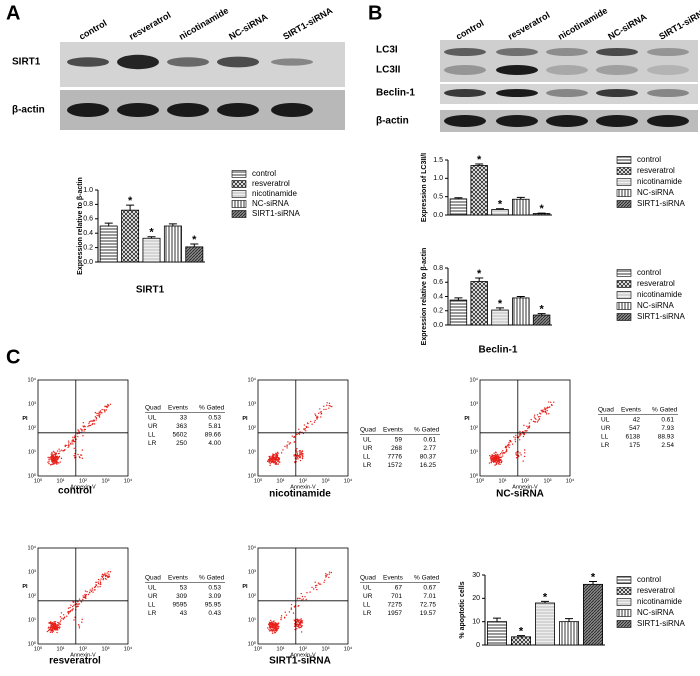 The image size is (700, 676). I want to click on y-axis-label: Expression of LC3II/I, so click(424, 187).